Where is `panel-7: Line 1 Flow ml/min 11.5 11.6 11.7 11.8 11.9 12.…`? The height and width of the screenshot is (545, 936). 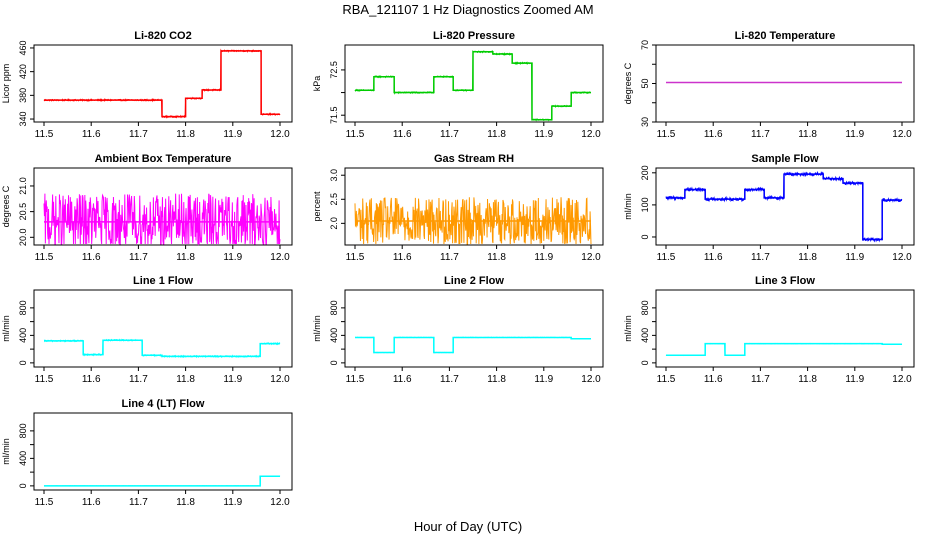
panel-7: Line 1 Flow ml/min 11.5 11.6 11.7 11.8 11.9 12.… is located at coordinates (147, 330).